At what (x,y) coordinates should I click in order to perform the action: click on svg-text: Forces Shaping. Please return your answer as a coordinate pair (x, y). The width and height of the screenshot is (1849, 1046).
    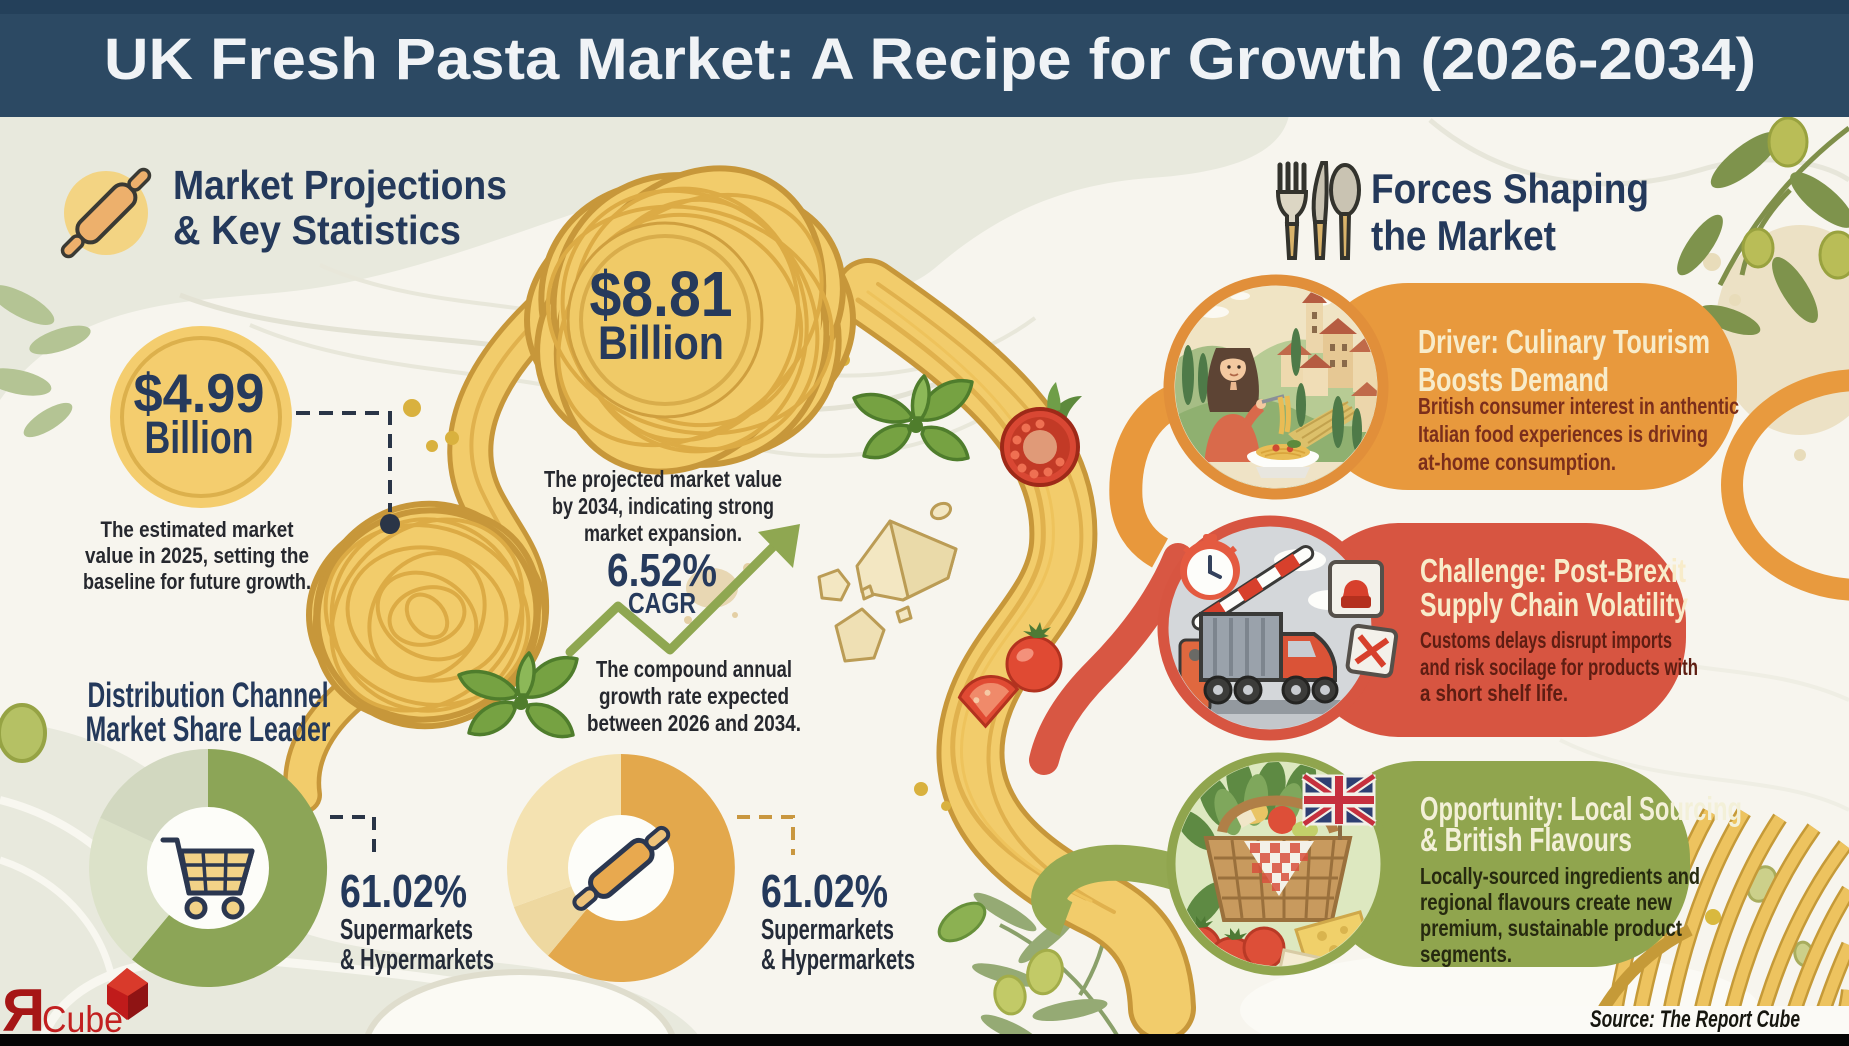
    Looking at the image, I should click on (1510, 188).